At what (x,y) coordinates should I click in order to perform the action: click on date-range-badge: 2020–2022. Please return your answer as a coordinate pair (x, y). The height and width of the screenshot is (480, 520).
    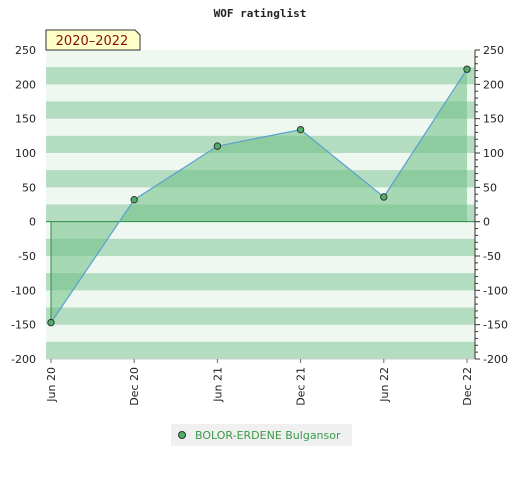
    Looking at the image, I should click on (93, 40).